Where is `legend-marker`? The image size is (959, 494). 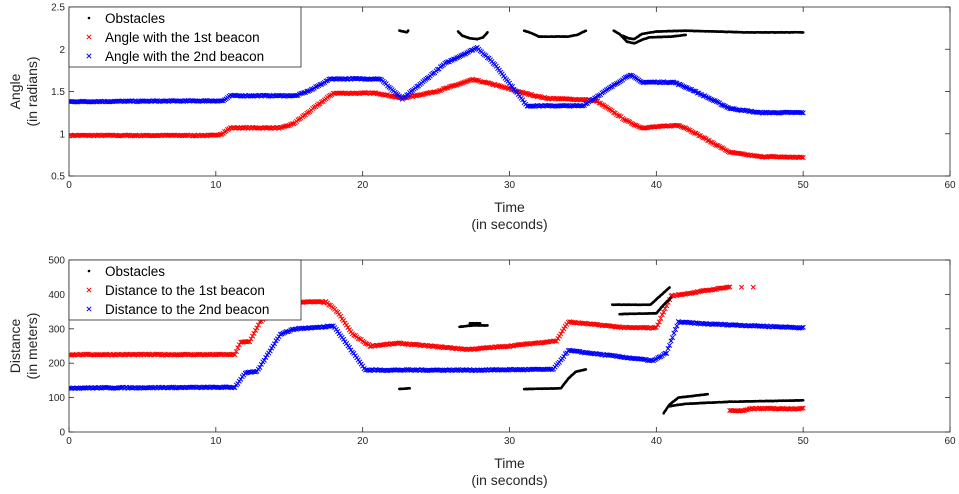 legend-marker is located at coordinates (89, 37).